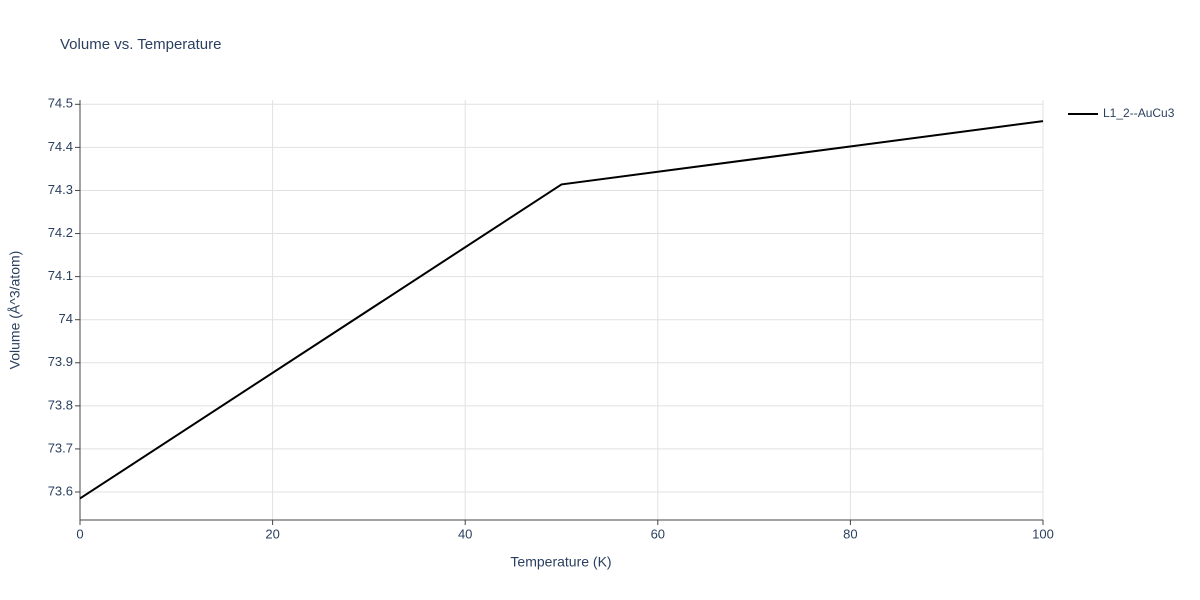  I want to click on y-tick-label: 73.9, so click(60, 361).